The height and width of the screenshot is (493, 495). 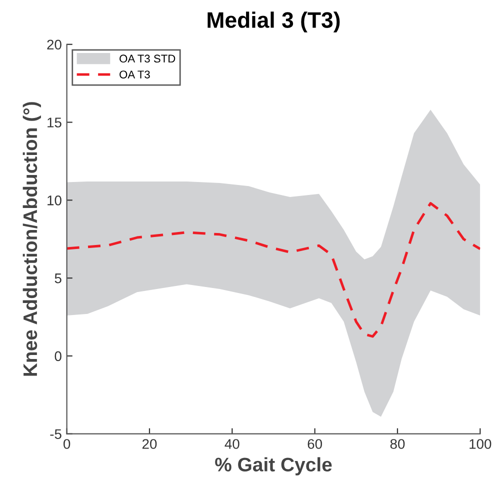 I want to click on chart-title: Medial 3 (T3), so click(x=274, y=22).